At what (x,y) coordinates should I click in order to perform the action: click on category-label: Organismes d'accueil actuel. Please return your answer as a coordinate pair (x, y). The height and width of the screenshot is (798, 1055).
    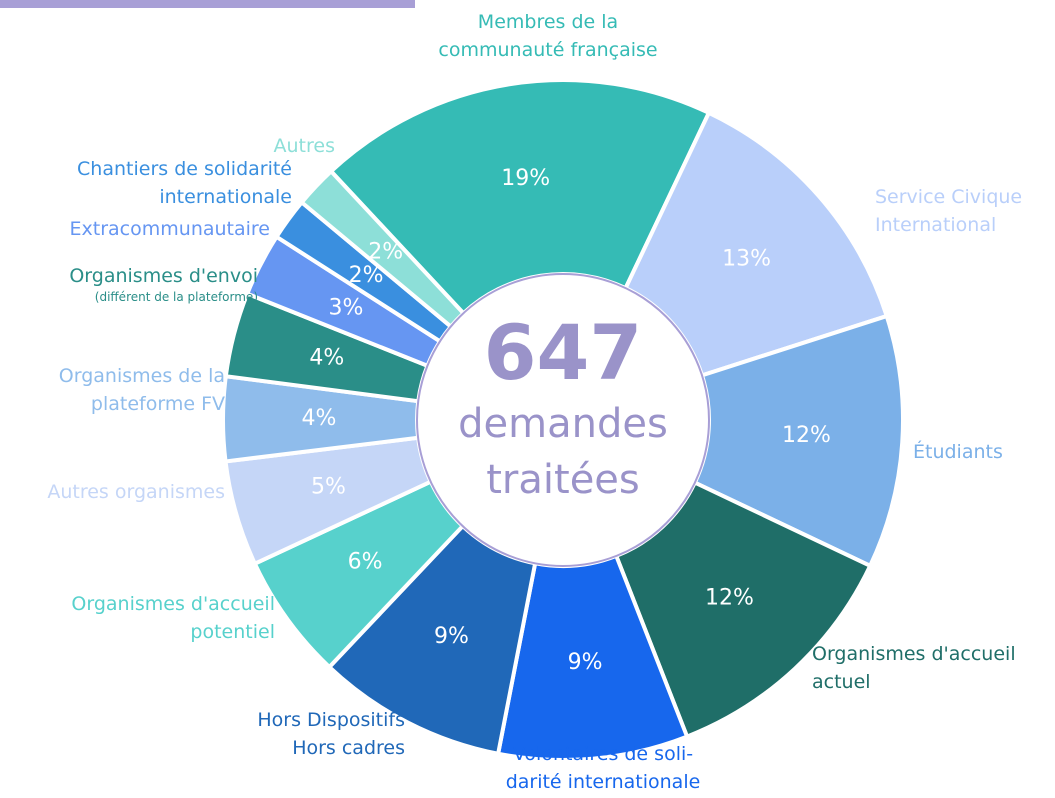
    Looking at the image, I should click on (914, 668).